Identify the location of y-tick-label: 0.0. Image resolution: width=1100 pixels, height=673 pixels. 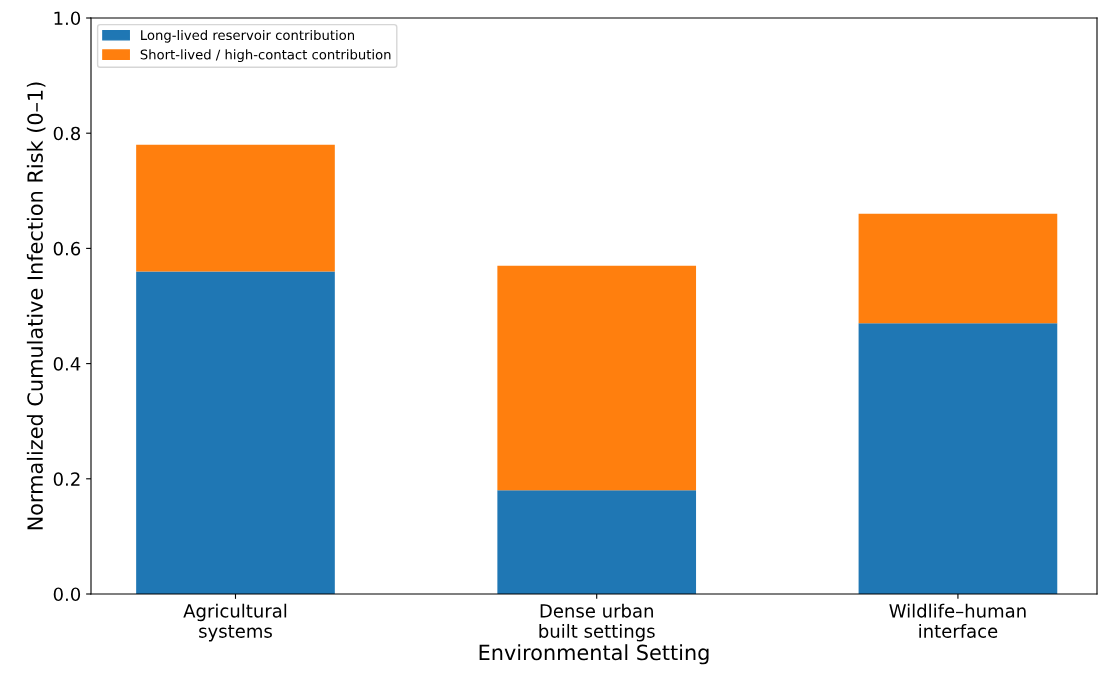
(67, 594).